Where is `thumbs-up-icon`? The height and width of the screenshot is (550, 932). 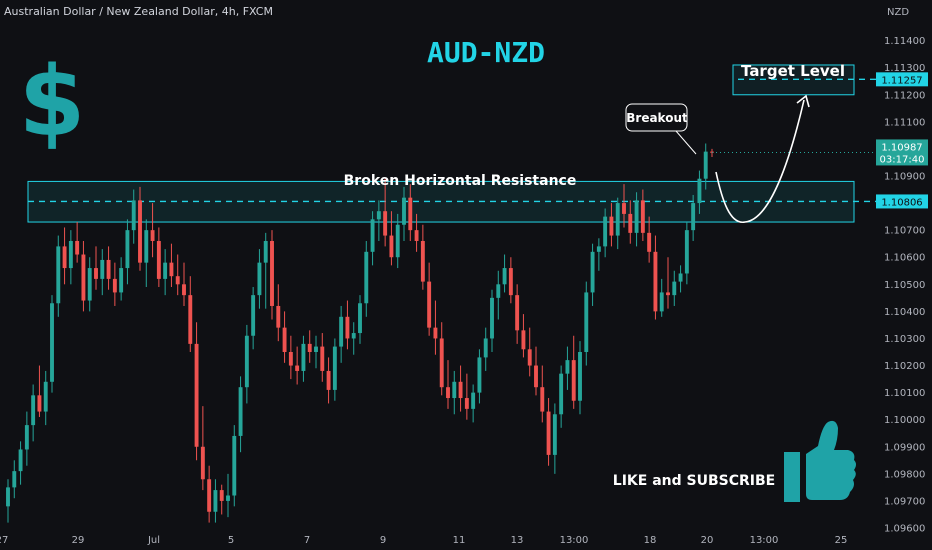 thumbs-up-icon is located at coordinates (820, 461).